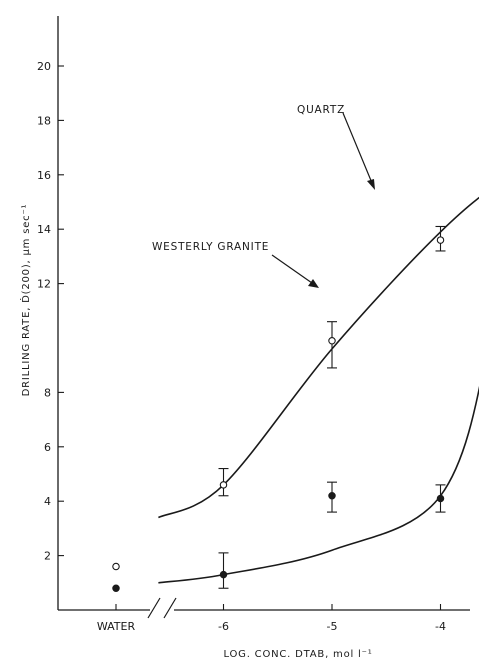 This screenshot has width=479, height=664. What do you see at coordinates (336, 147) in the screenshot?
I see `annotation-quartz: QUARTZ` at bounding box center [336, 147].